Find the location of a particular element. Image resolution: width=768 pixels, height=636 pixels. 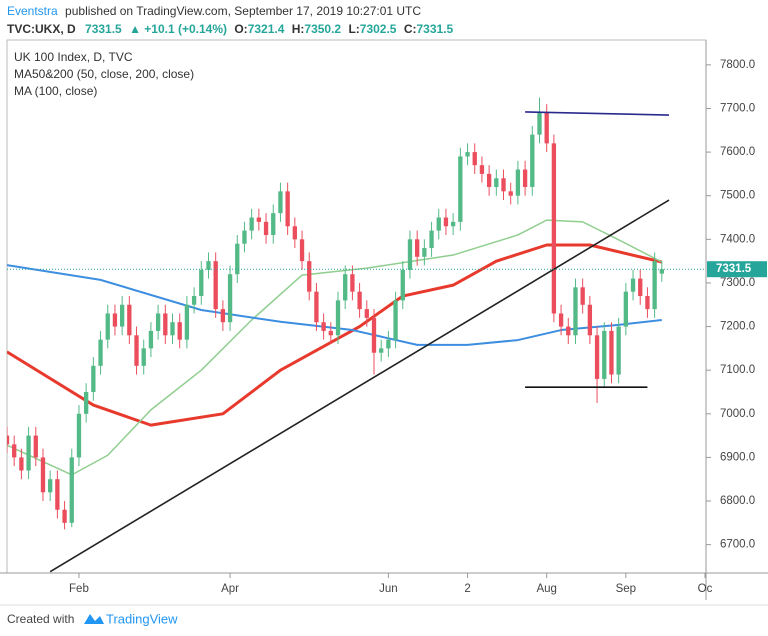

legend-entry: UK 100 Index, D, TVC is located at coordinates (73, 57).